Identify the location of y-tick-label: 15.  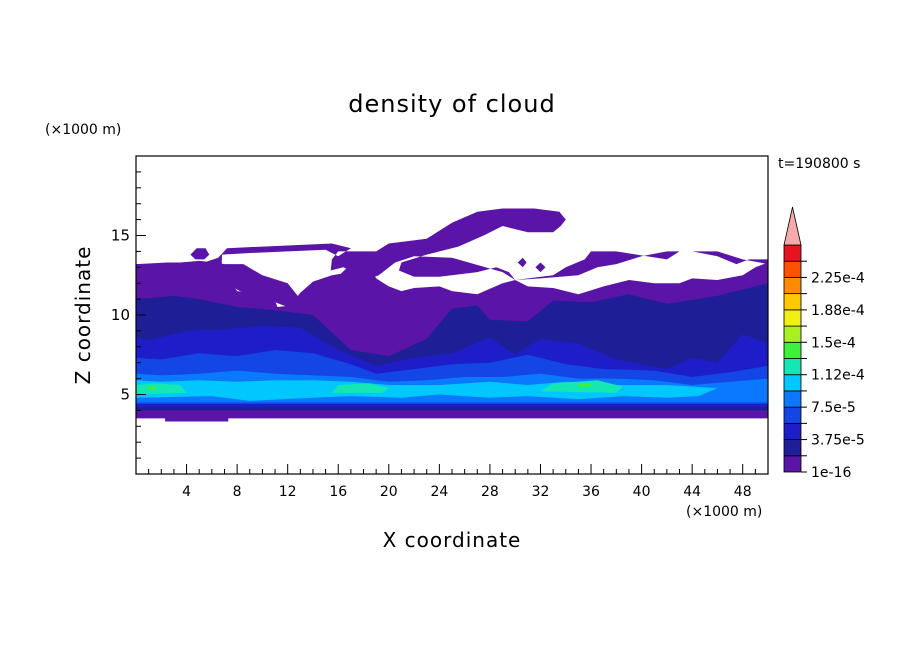
(120, 236).